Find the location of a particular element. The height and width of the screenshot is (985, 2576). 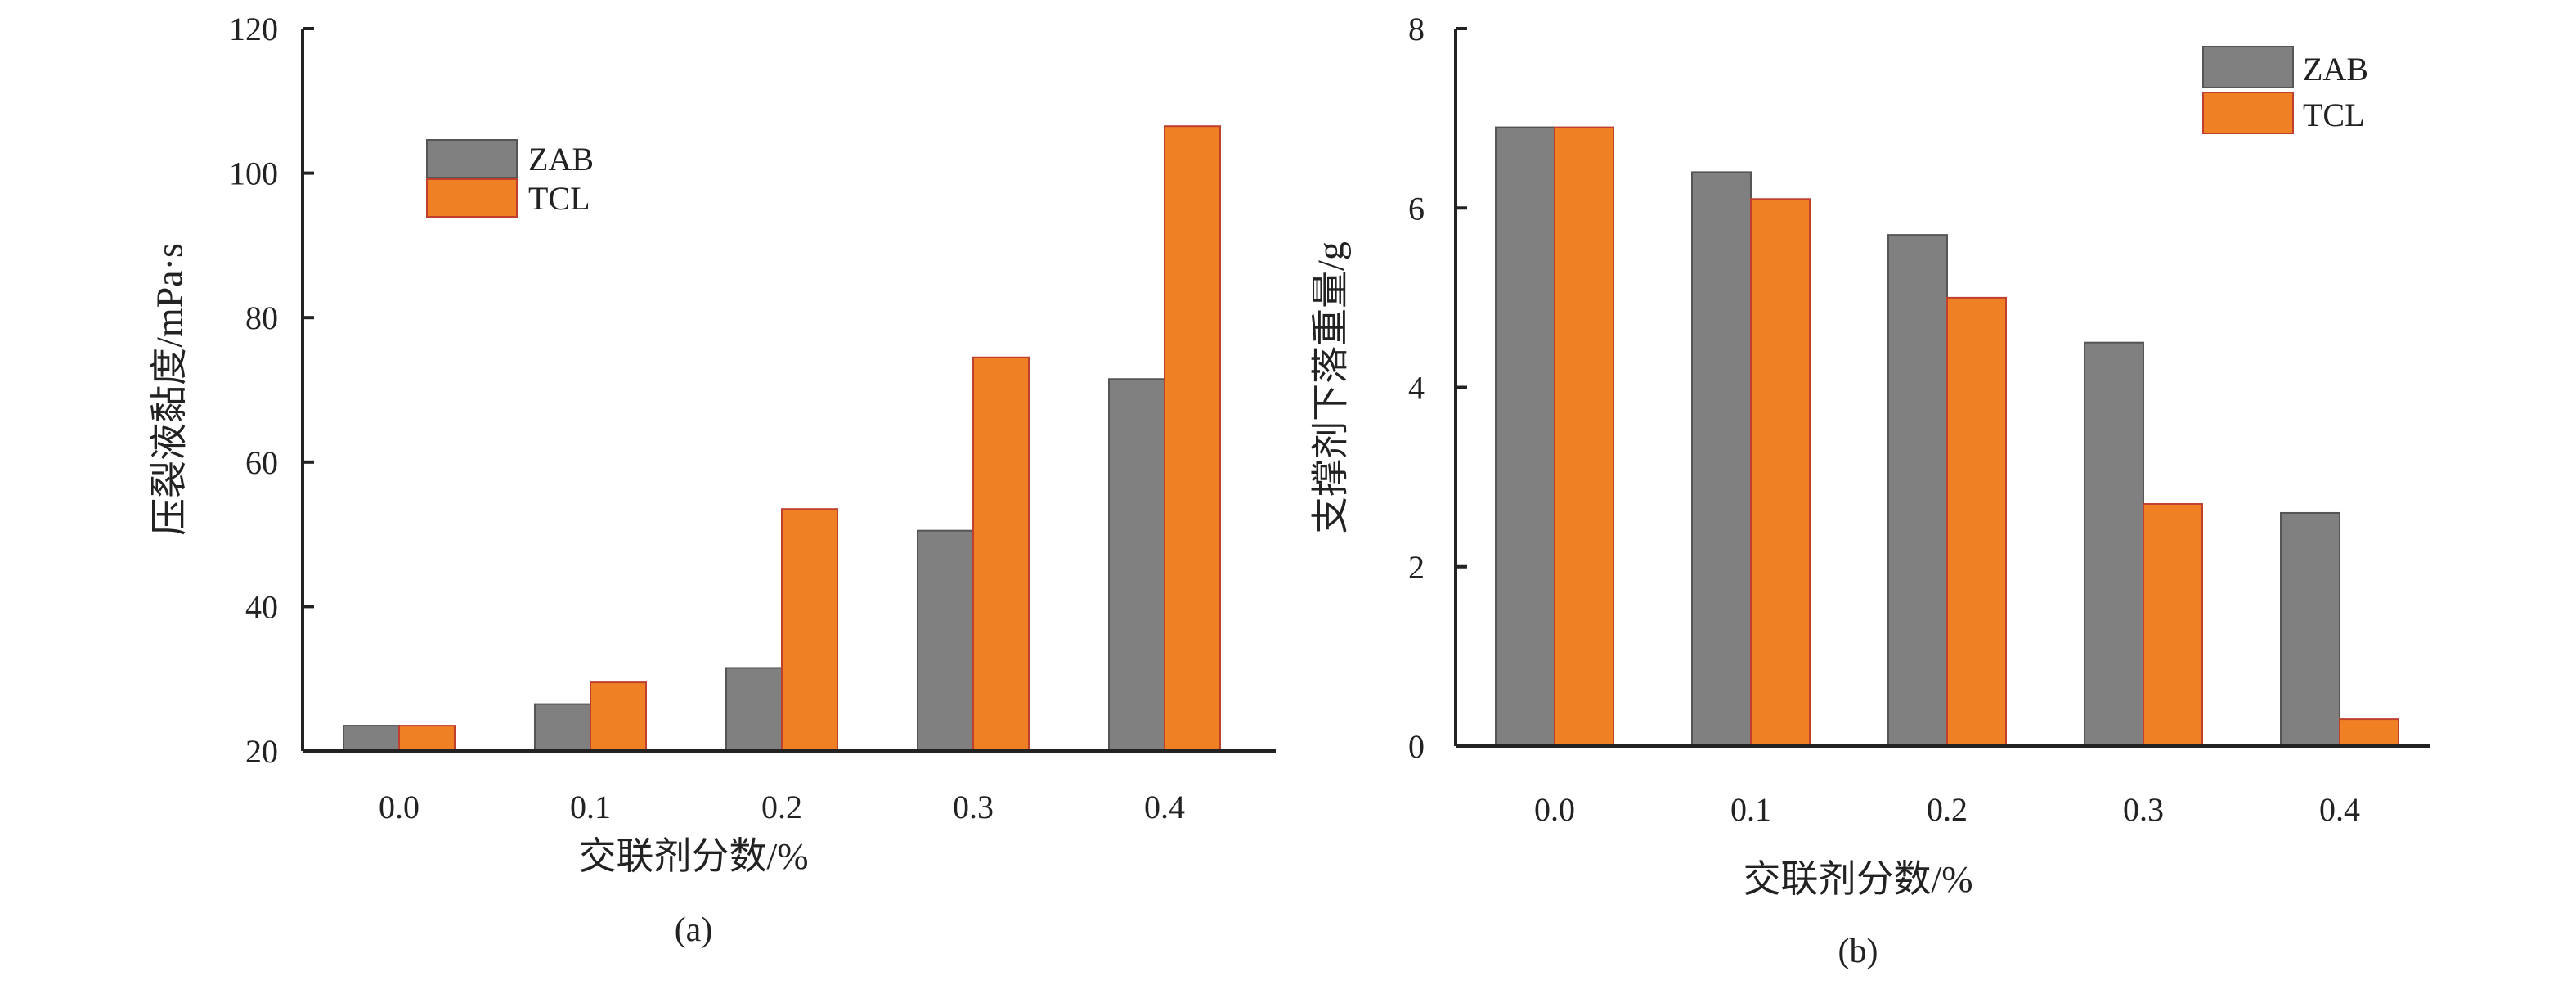

x-tick-label-a-2: 0.2 is located at coordinates (781, 807).